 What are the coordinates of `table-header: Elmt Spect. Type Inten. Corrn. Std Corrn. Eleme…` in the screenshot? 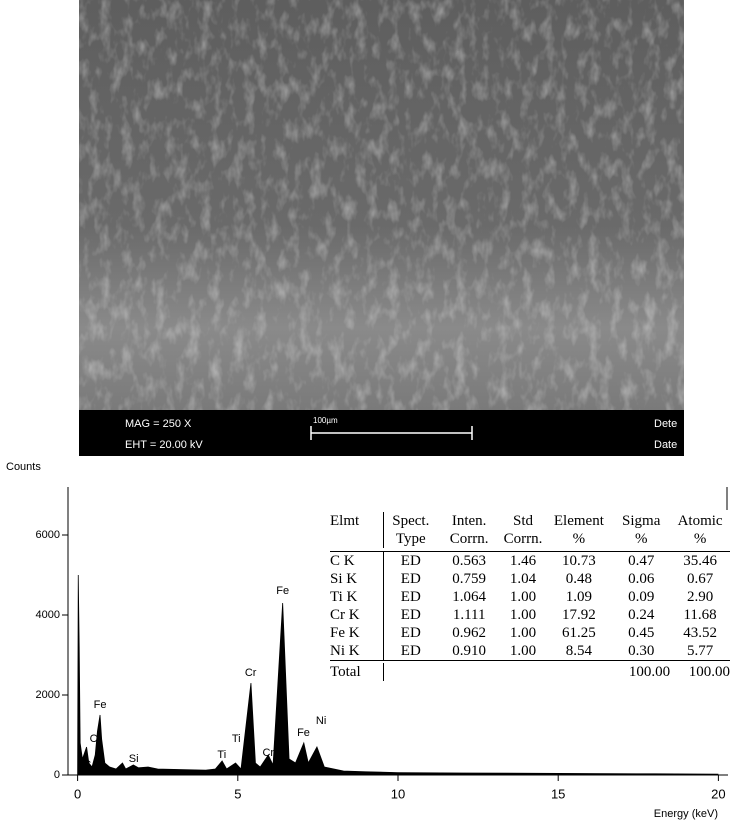 It's located at (530, 532).